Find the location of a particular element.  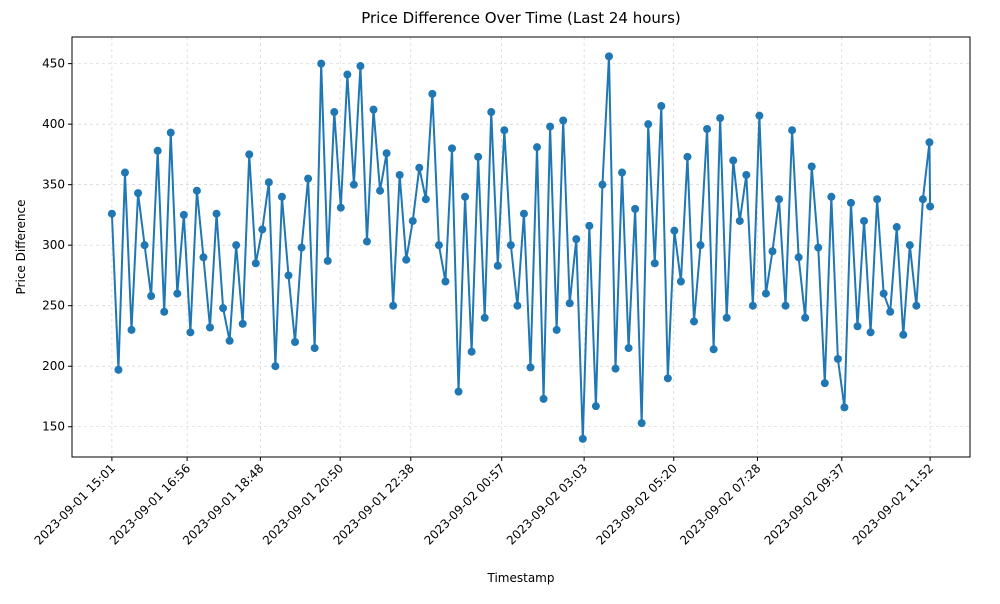

x-tick-label: 2023-09-01 22:38 is located at coordinates (374, 504).